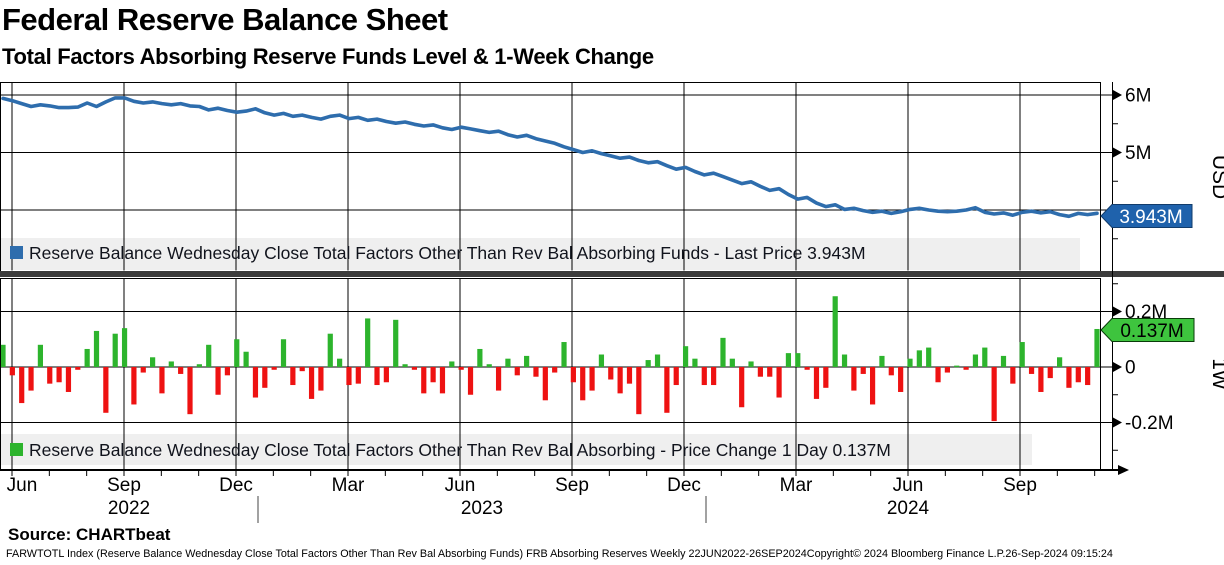  Describe the element at coordinates (89, 534) in the screenshot. I see `source-label: Source: CHARTbeat` at that location.